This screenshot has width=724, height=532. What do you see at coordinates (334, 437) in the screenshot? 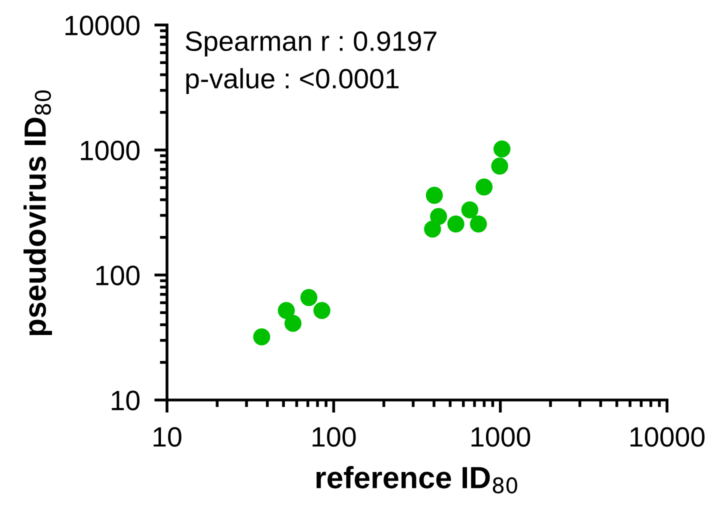
I see `x-tick-label: 100` at bounding box center [334, 437].